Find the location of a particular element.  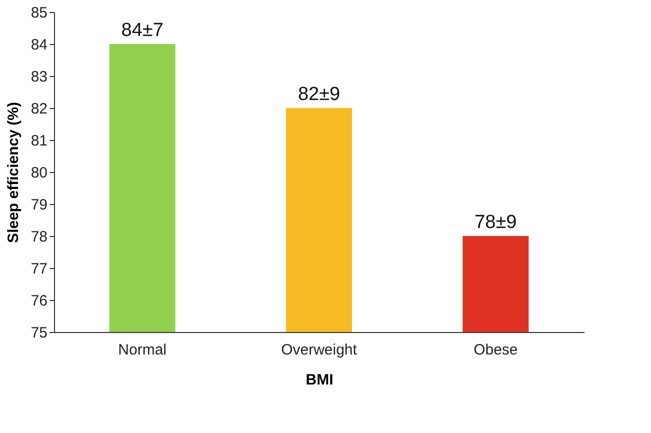

y-tick-label: 76 is located at coordinates (39, 301).